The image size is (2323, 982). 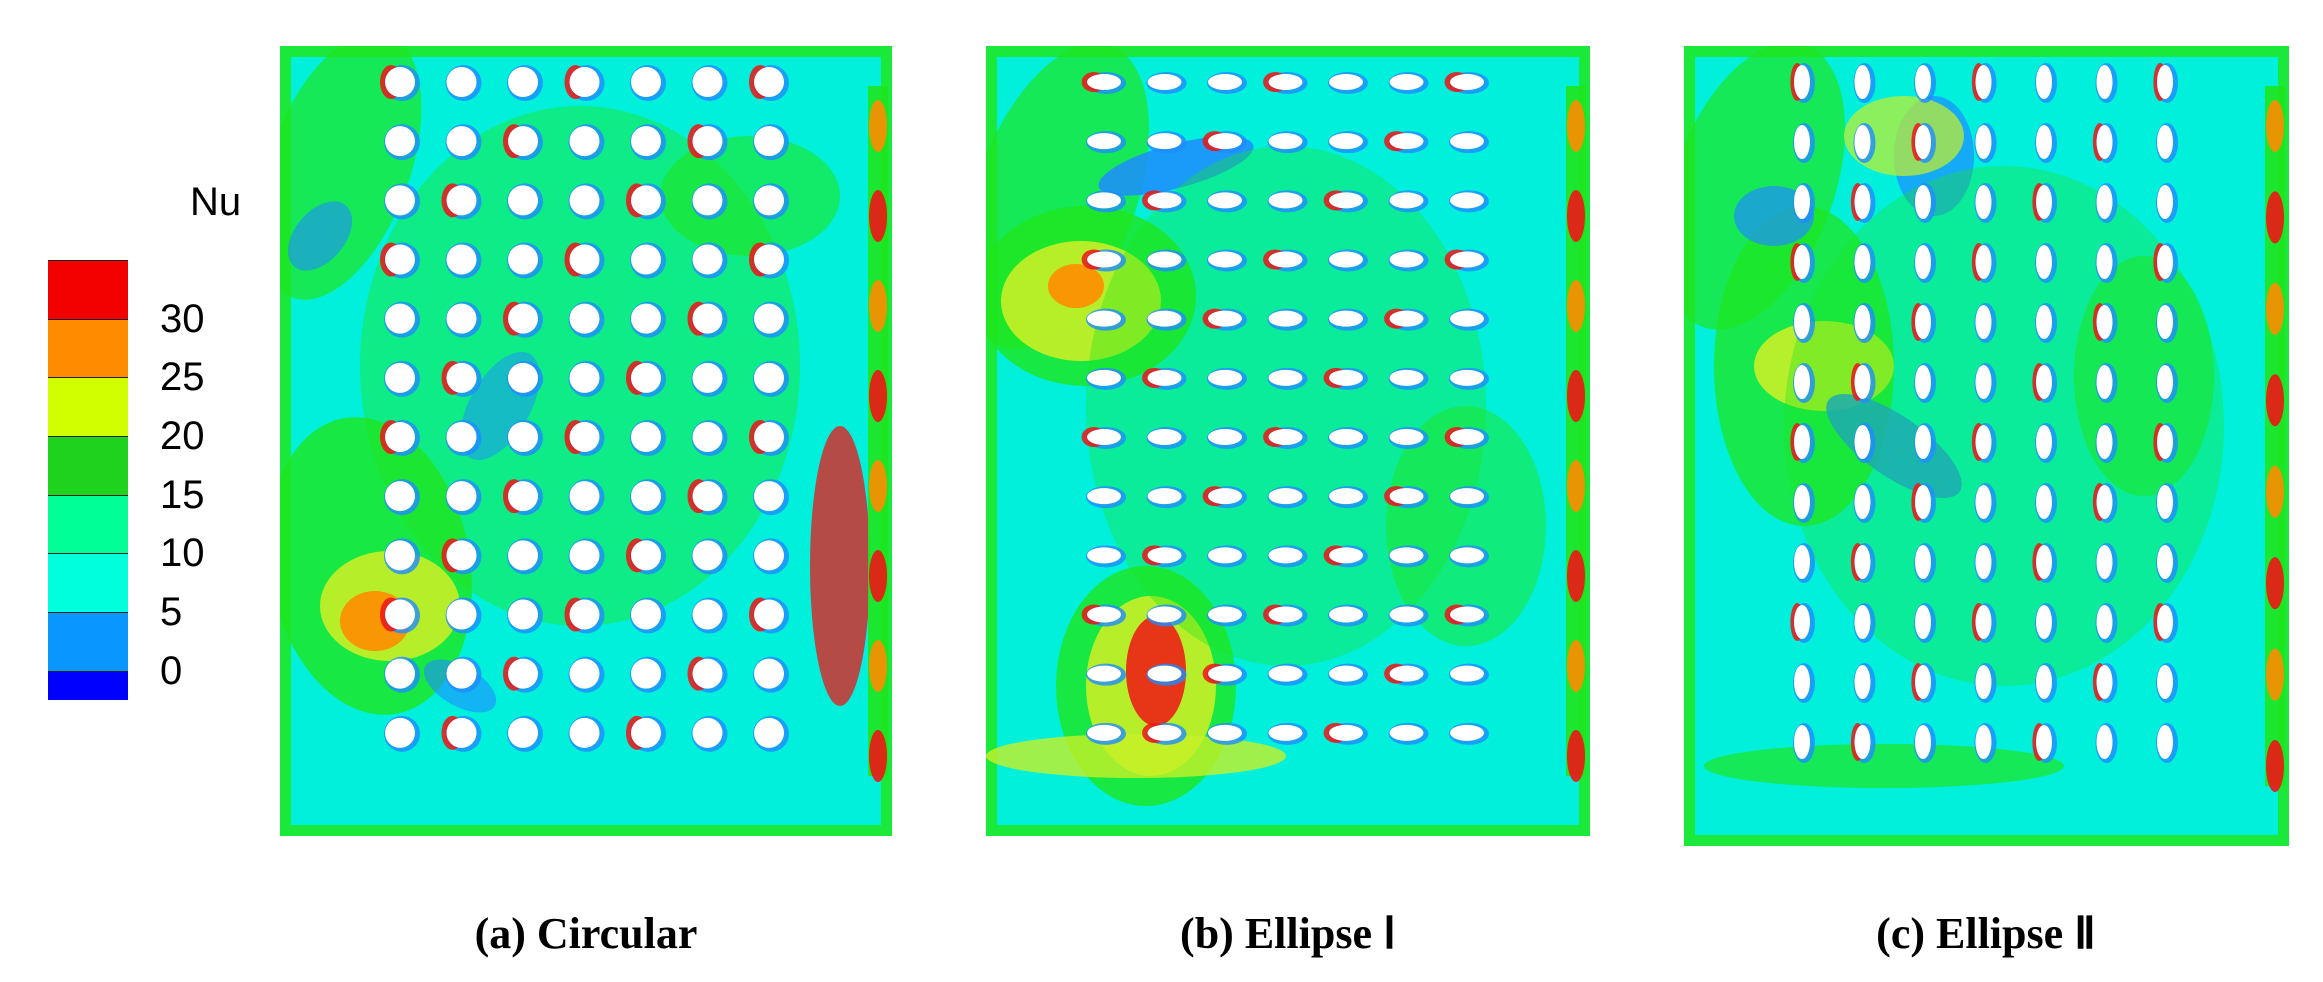 What do you see at coordinates (182, 494) in the screenshot?
I see `legend-tick-label: 15` at bounding box center [182, 494].